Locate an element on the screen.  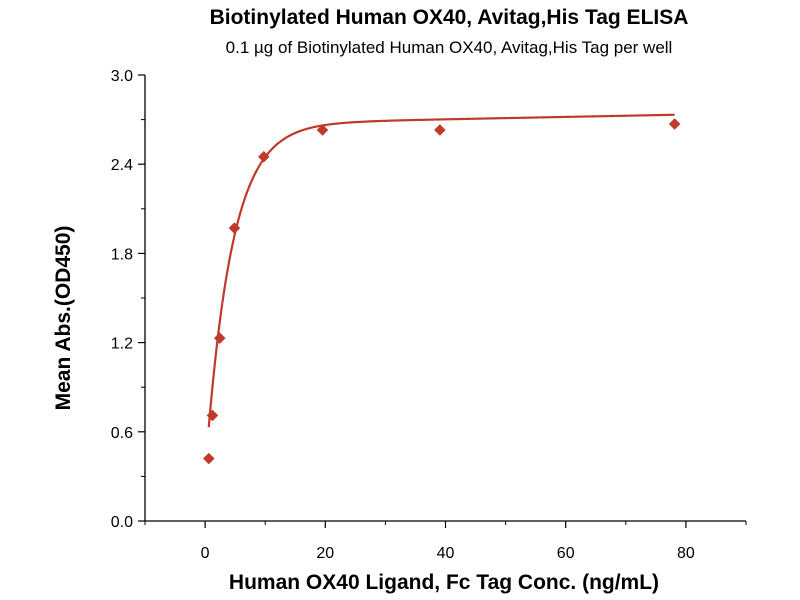
x-tick-label: 40 is located at coordinates (446, 553).